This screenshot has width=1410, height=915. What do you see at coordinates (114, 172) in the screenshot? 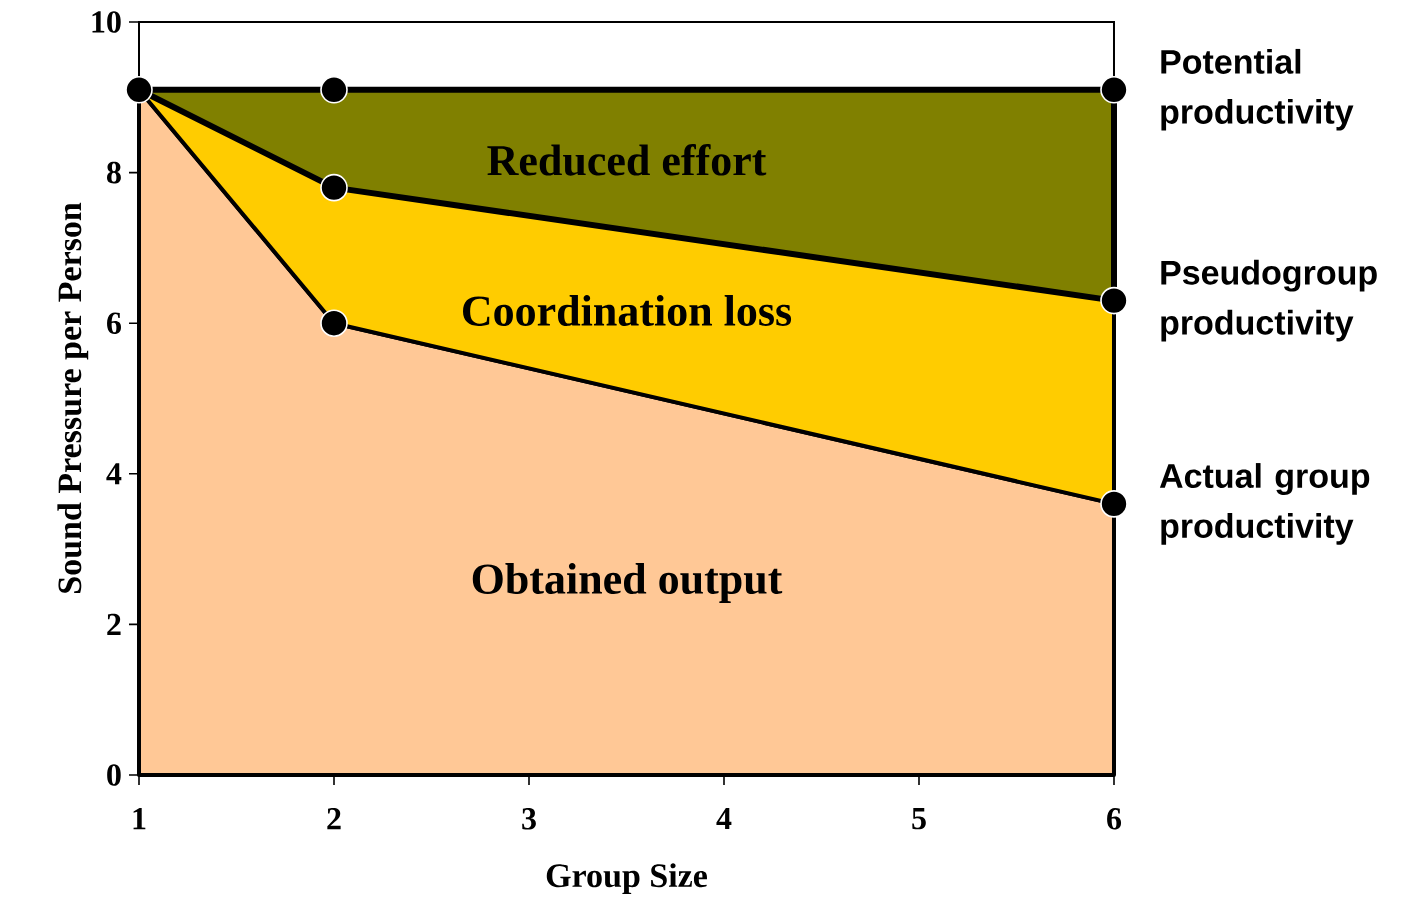
I see `y-tick-label: 8` at bounding box center [114, 172].